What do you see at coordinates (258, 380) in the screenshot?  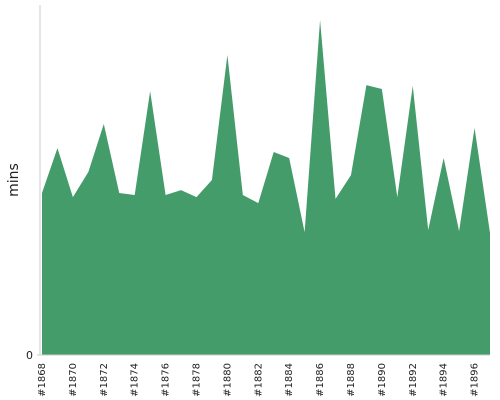 I see `x-tick-label: #1882` at bounding box center [258, 380].